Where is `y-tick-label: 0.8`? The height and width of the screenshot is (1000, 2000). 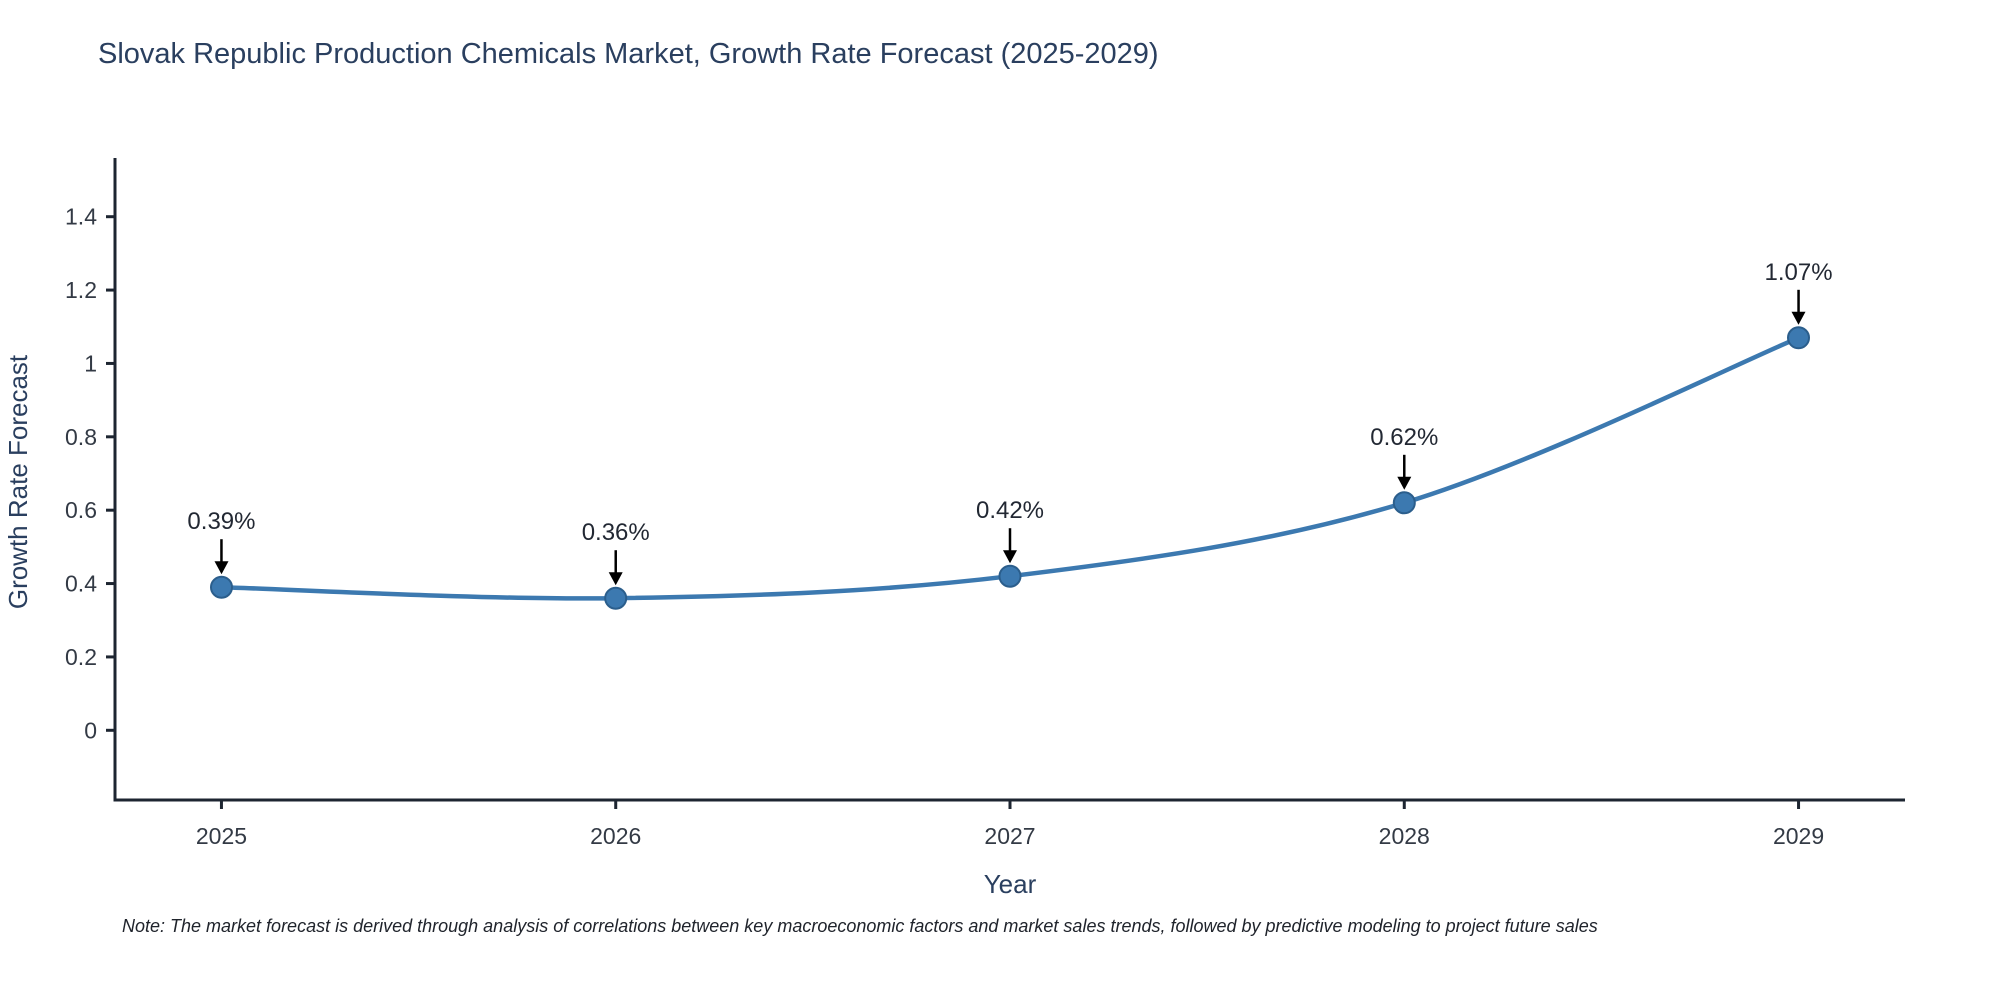 y-tick-label: 0.8 is located at coordinates (81, 437).